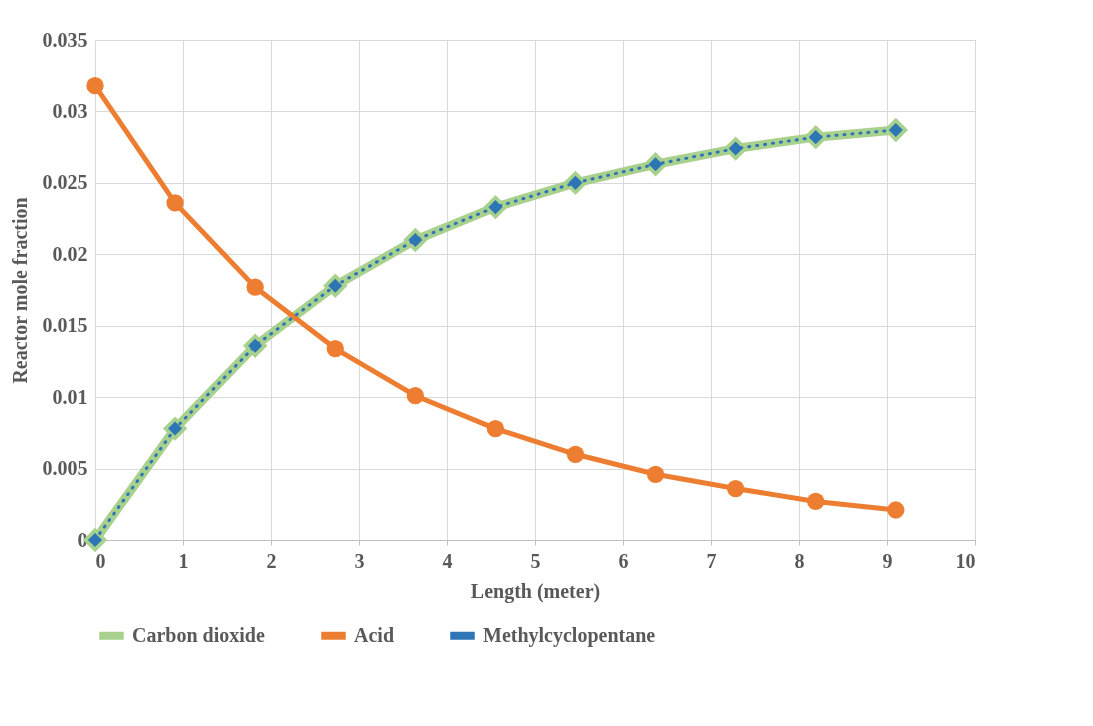 The height and width of the screenshot is (726, 1093). Describe the element at coordinates (447, 560) in the screenshot. I see `x-tick-label: 4` at that location.